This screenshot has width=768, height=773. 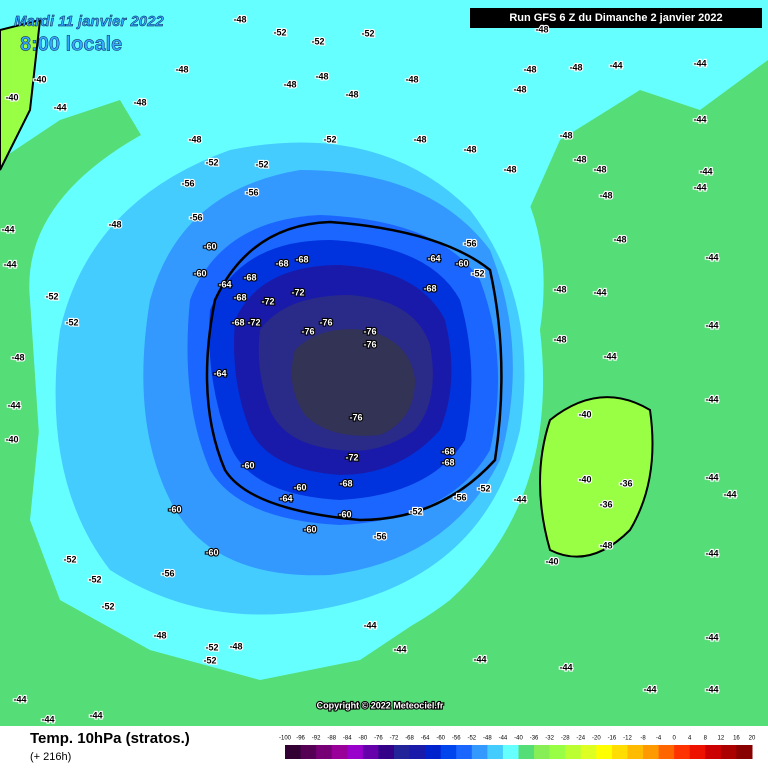 I want to click on legend-tick-label: 4, so click(x=690, y=739).